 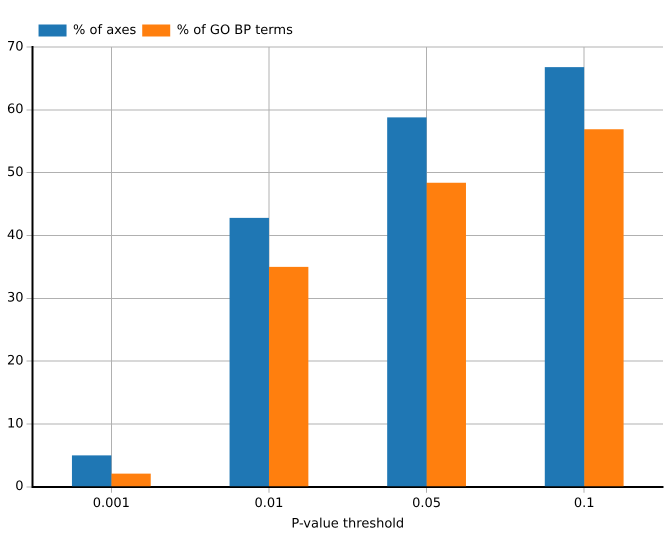 What do you see at coordinates (104, 30) in the screenshot?
I see `legend-label: % of axes` at bounding box center [104, 30].